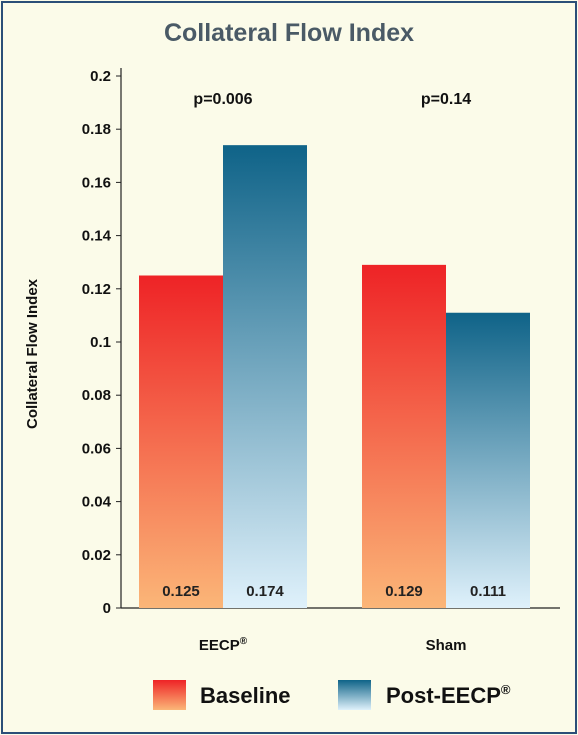 The height and width of the screenshot is (735, 578). What do you see at coordinates (404, 591) in the screenshot?
I see `data-label: 0.129` at bounding box center [404, 591].